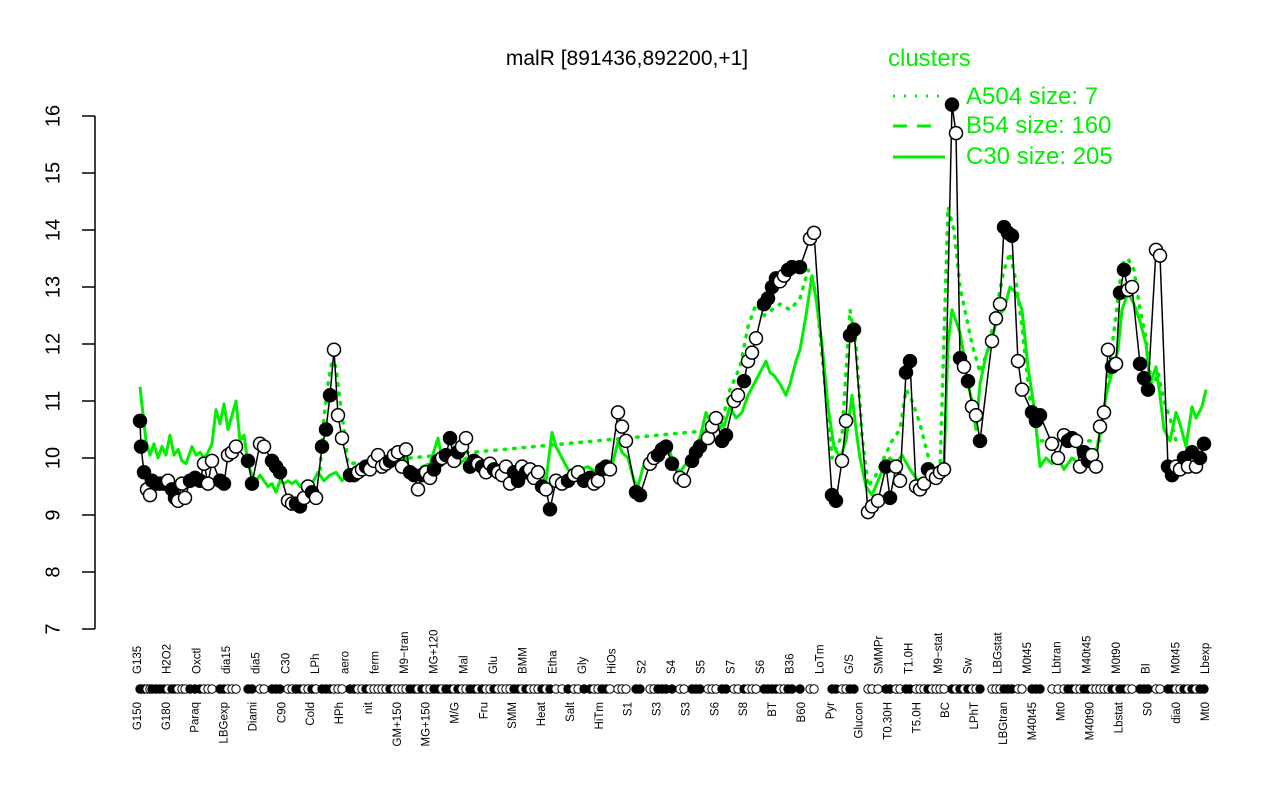 The width and height of the screenshot is (1280, 805). What do you see at coordinates (629, 709) in the screenshot?
I see `x-tick-label: S1` at bounding box center [629, 709].